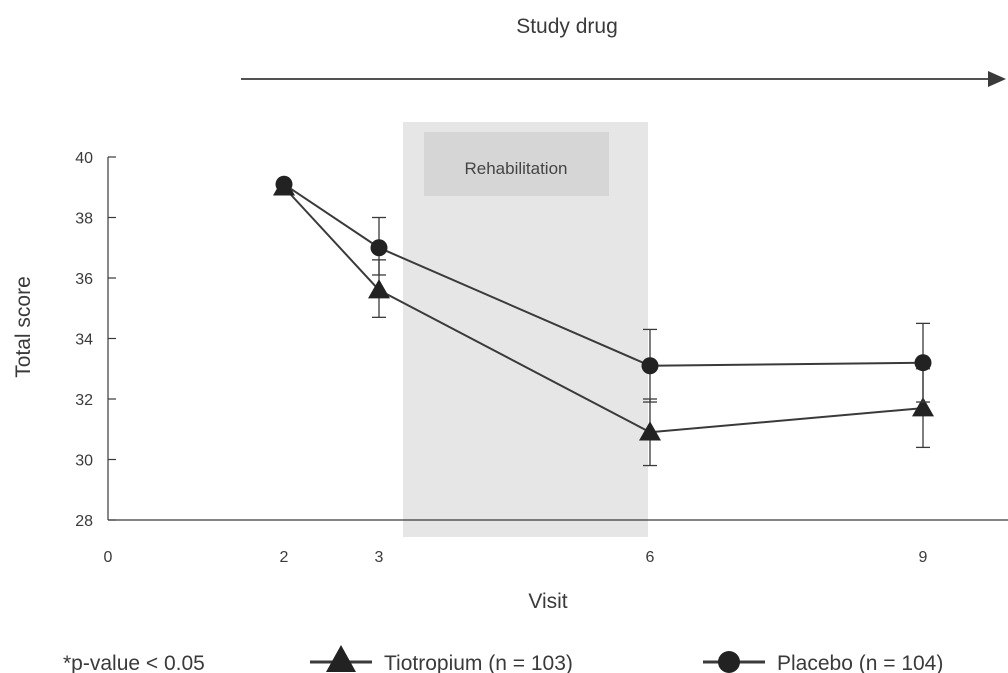 This screenshot has width=1008, height=673. I want to click on rehabilitation-label-box, so click(516, 164).